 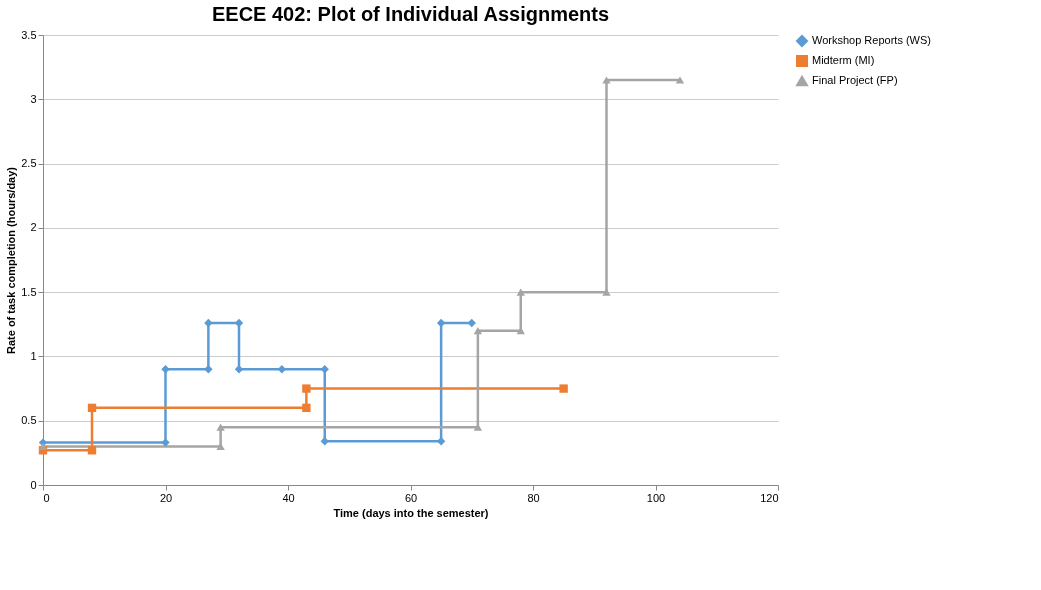 What do you see at coordinates (33, 227) in the screenshot?
I see `y-tick-label: 2` at bounding box center [33, 227].